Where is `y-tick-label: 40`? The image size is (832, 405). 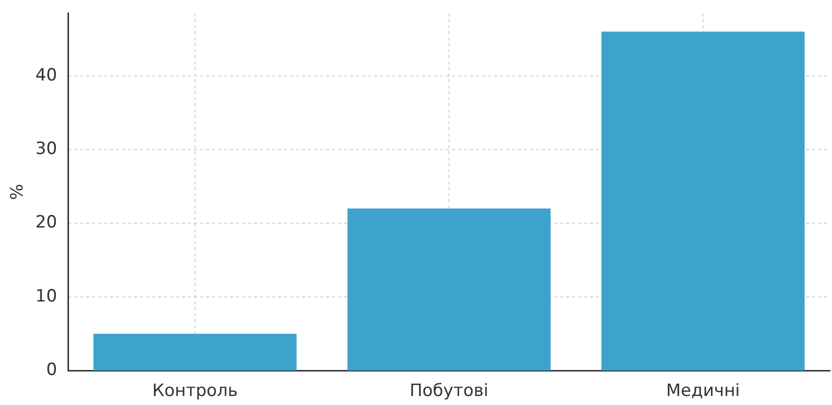 y-tick-label: 40 is located at coordinates (46, 75).